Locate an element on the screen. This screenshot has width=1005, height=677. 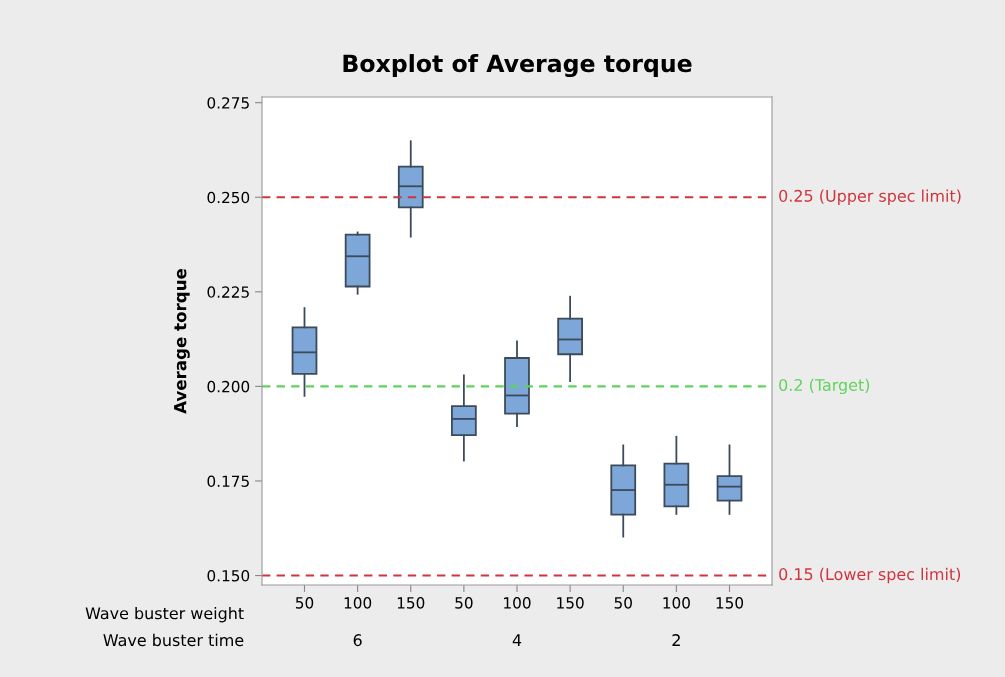
text: 0.175 is located at coordinates (228, 481).